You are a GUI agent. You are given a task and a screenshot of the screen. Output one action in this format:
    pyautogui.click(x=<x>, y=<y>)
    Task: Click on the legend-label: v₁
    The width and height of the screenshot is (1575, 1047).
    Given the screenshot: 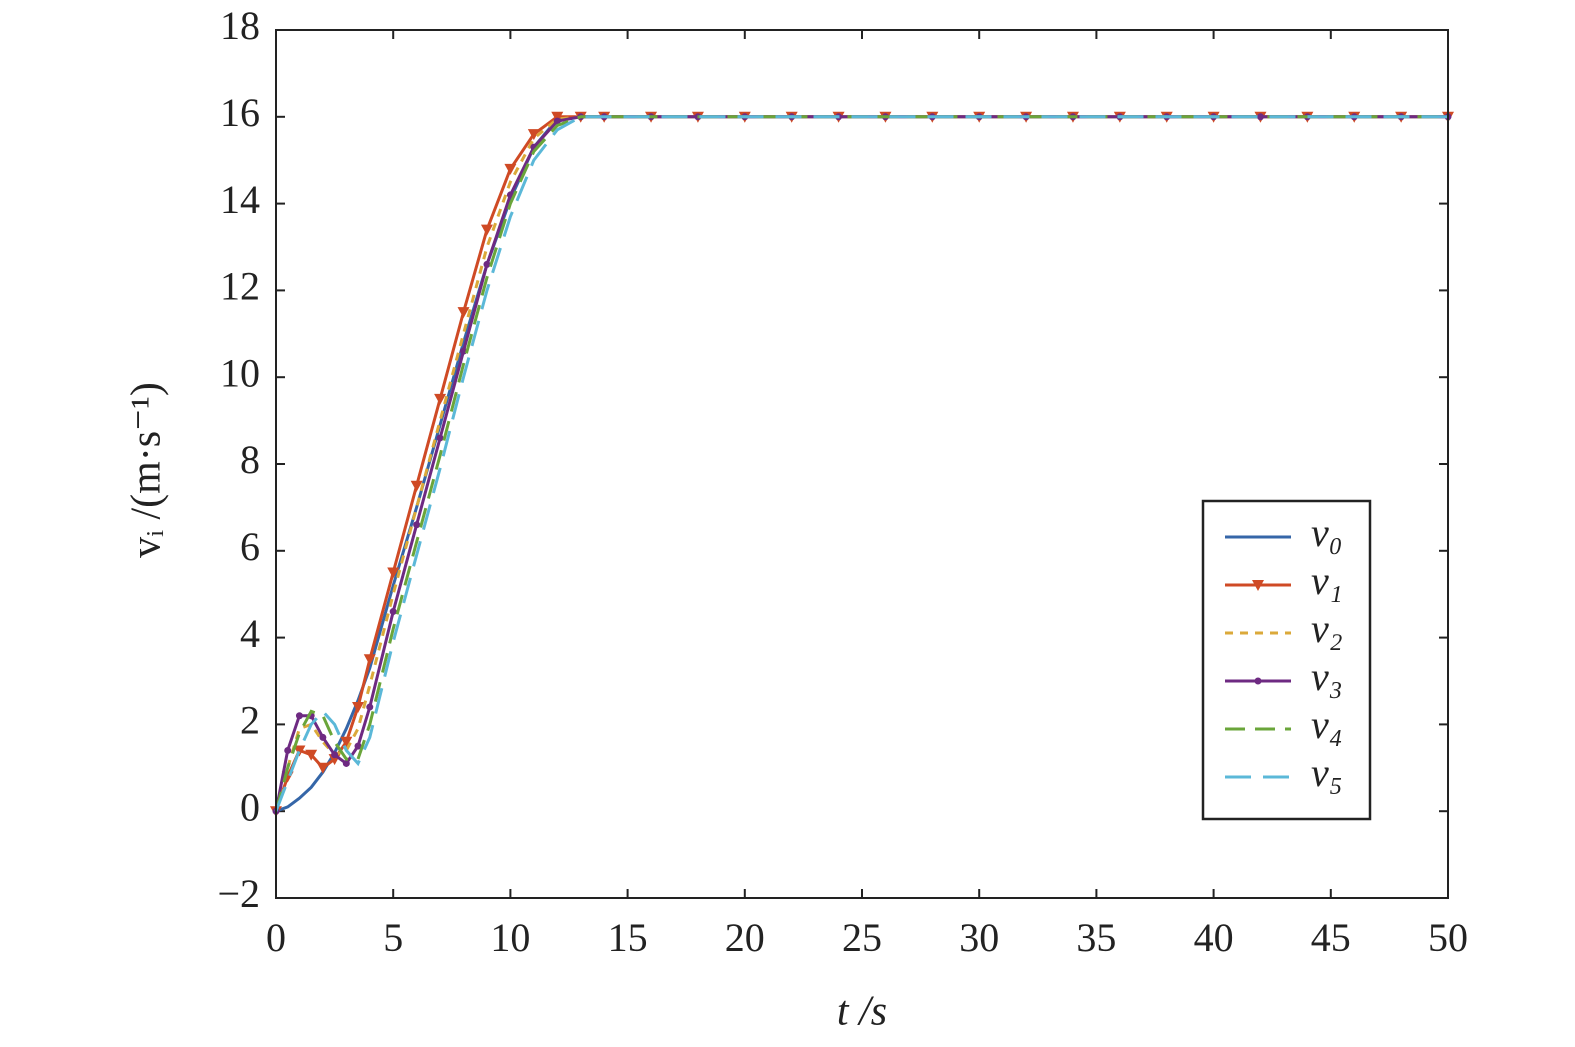 What is the action you would take?
    pyautogui.click(x=1327, y=580)
    